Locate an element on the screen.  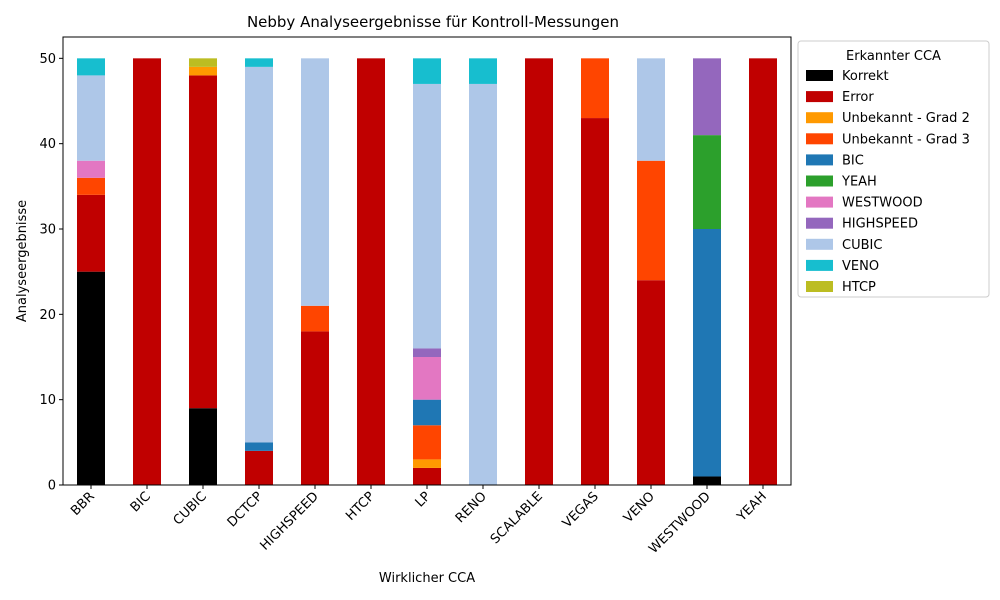
bar-segment-bbr-veno is located at coordinates (91, 67).